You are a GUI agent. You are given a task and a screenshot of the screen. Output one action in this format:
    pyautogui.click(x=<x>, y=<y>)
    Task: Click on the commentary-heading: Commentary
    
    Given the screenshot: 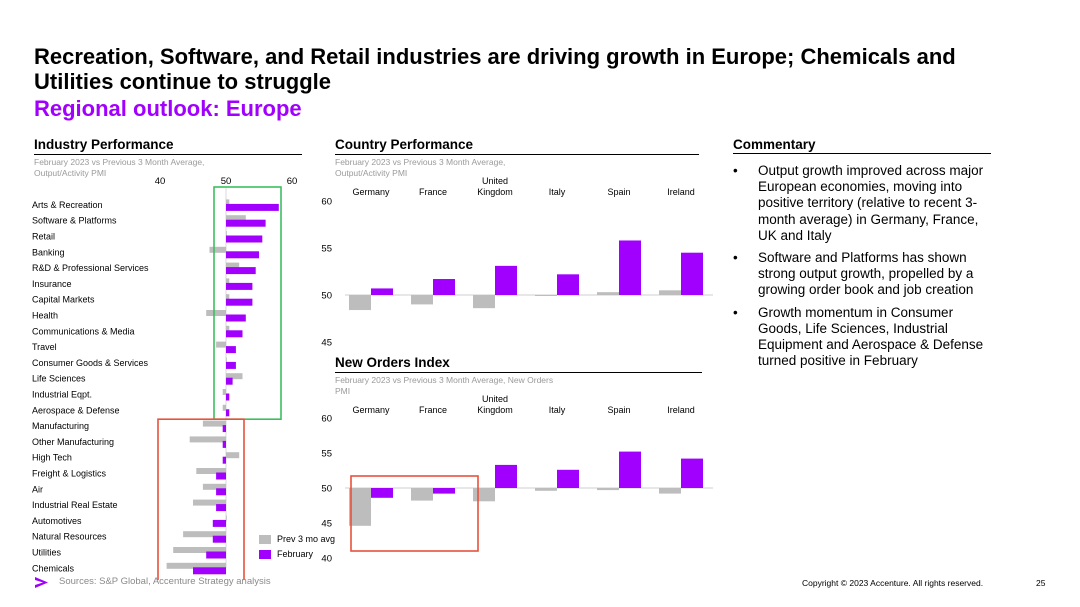 What is the action you would take?
    pyautogui.click(x=774, y=144)
    